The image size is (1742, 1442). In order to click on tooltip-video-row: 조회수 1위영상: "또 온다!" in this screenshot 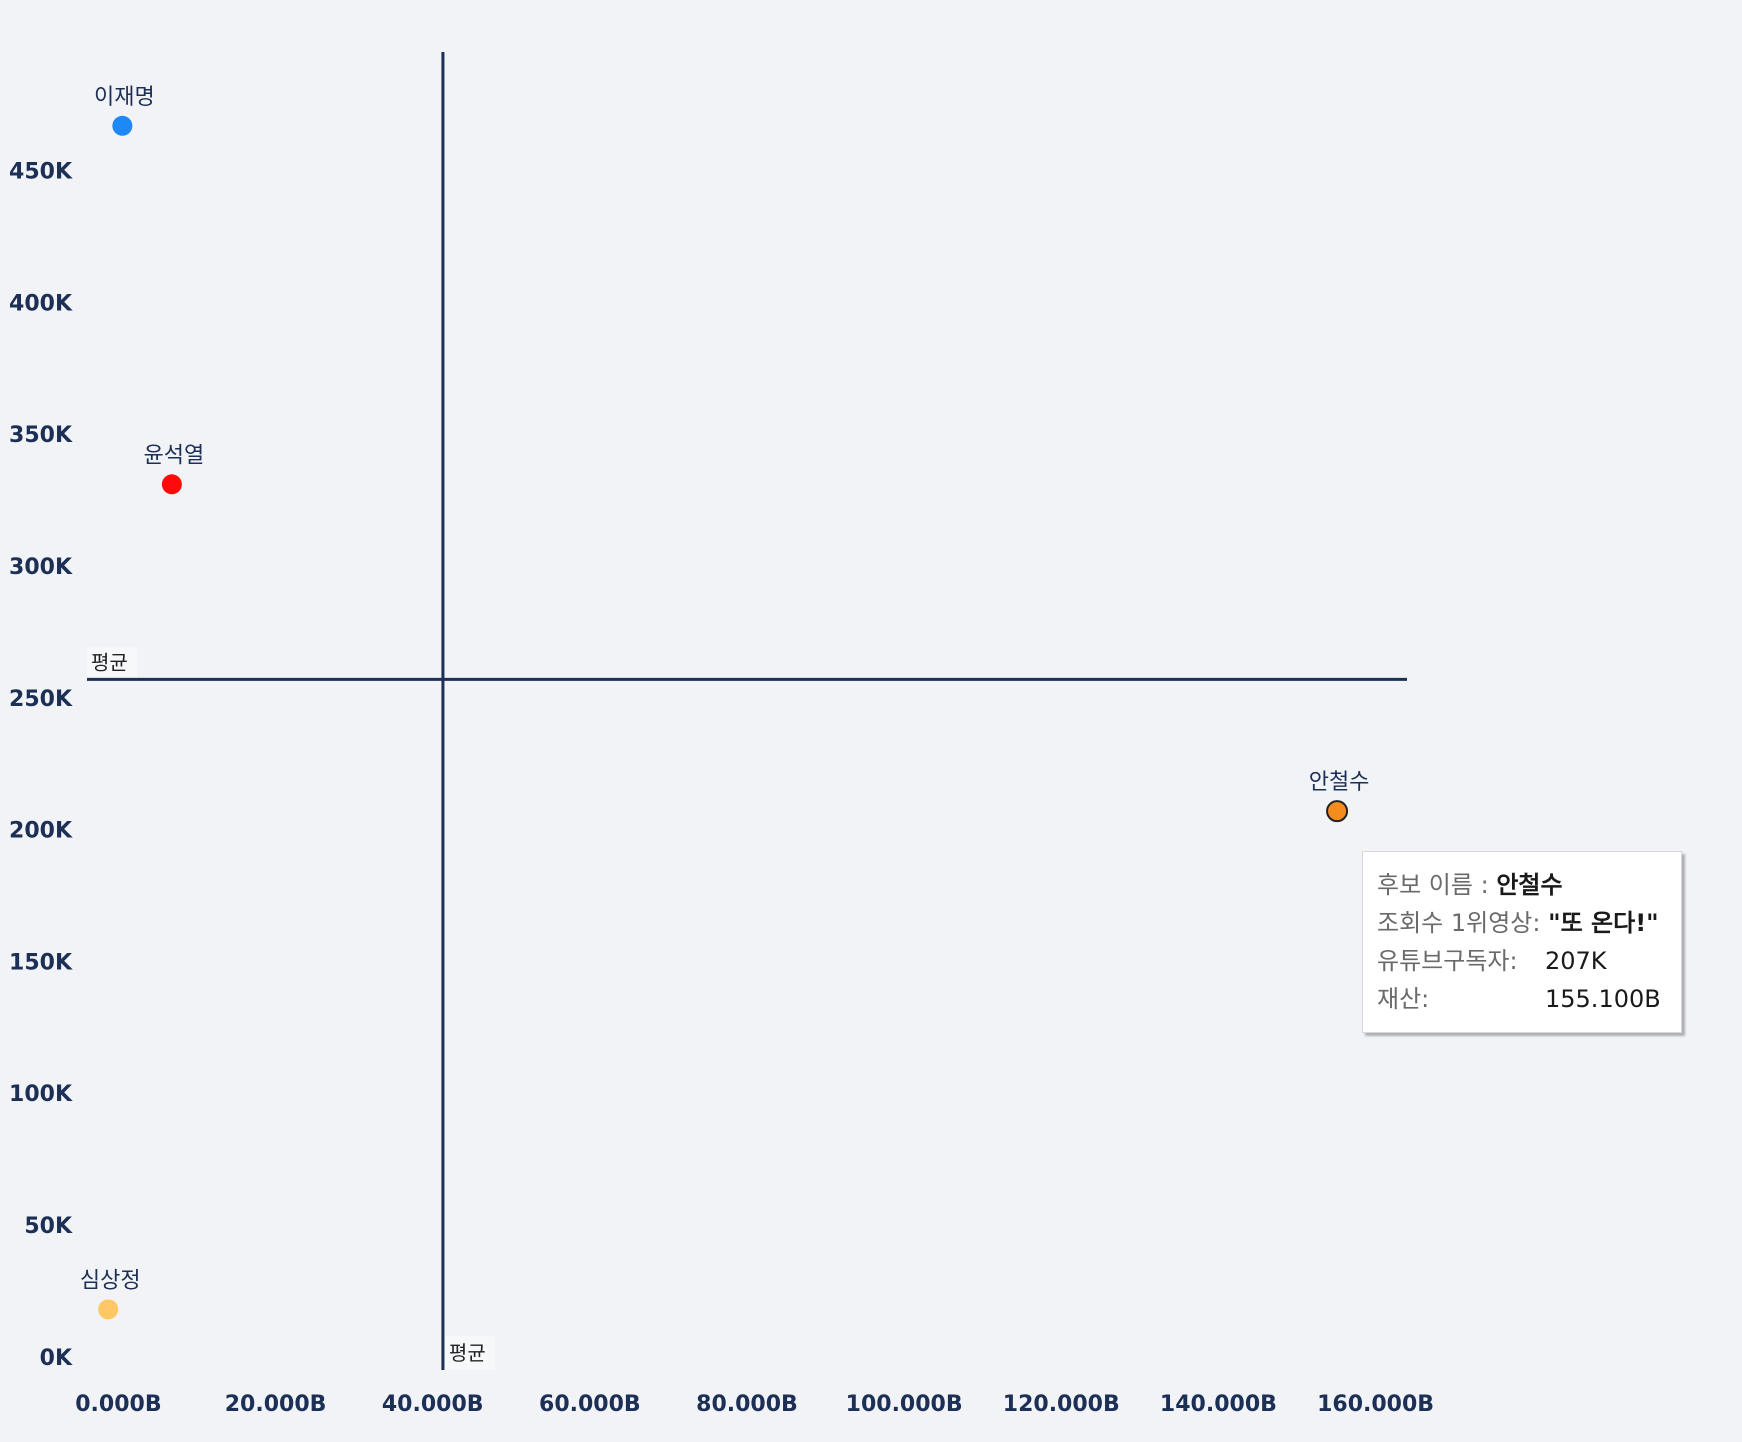, I will do `click(1522, 923)`.